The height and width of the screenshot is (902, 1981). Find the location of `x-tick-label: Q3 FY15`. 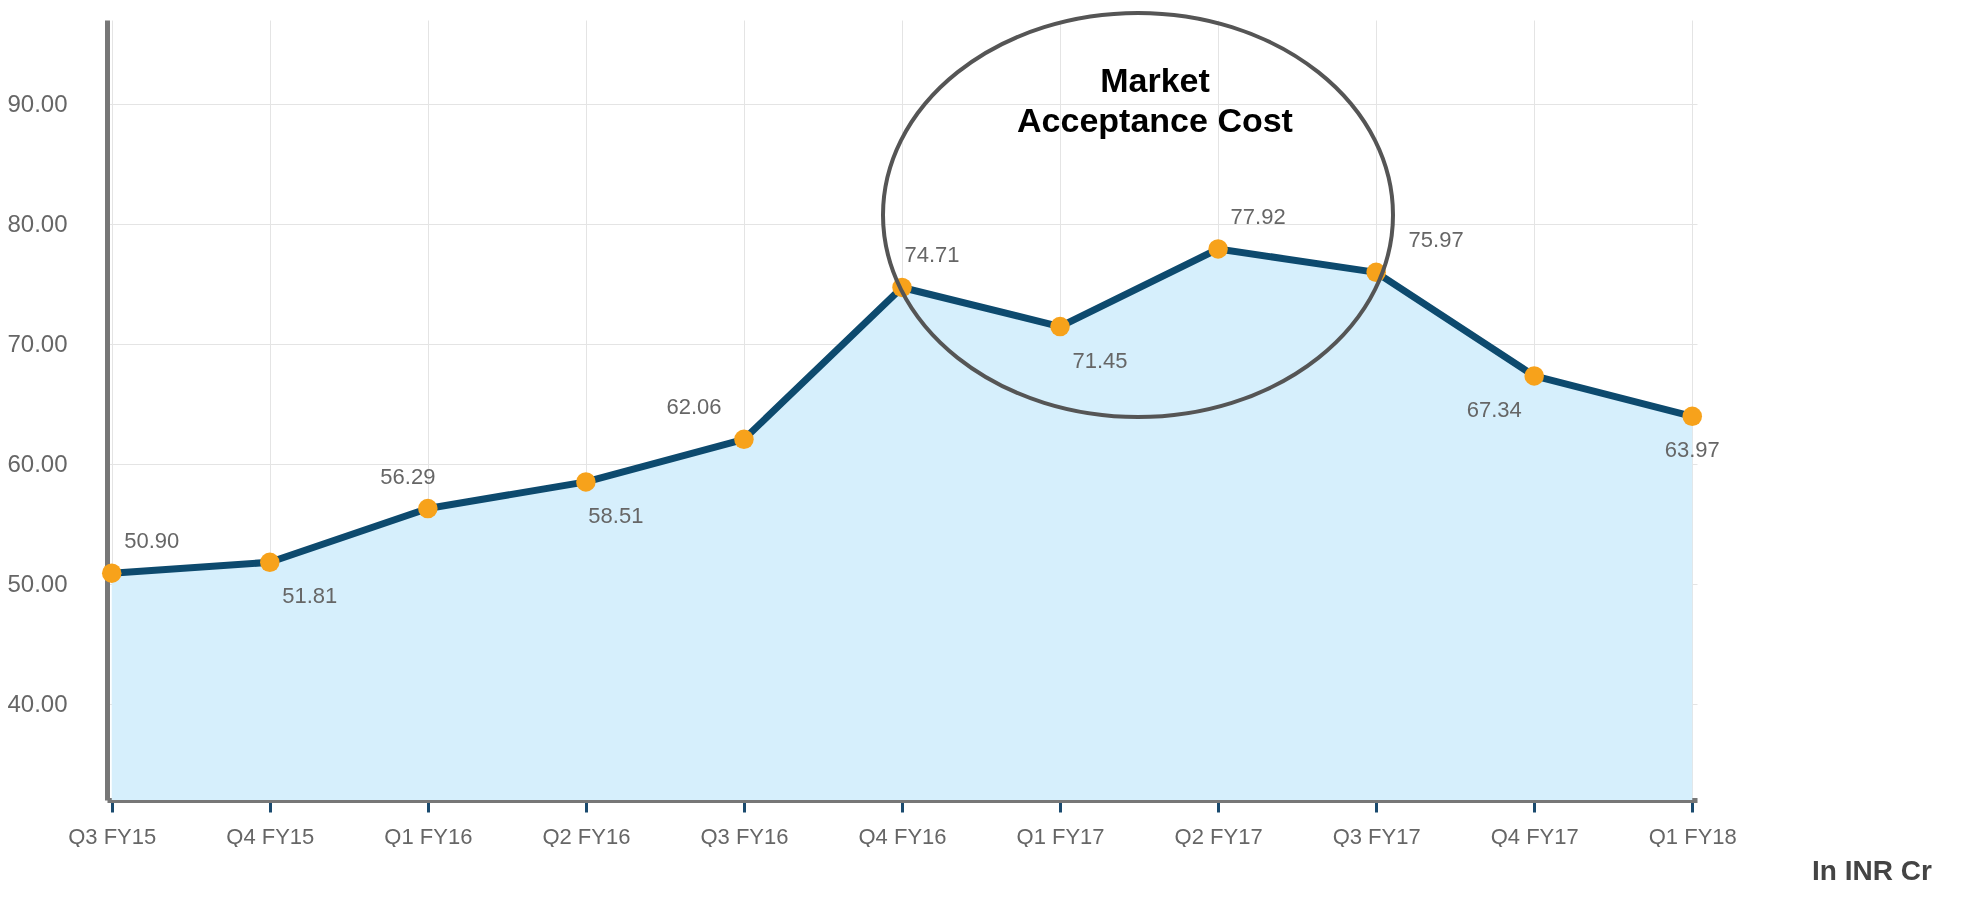

x-tick-label: Q3 FY15 is located at coordinates (112, 836).